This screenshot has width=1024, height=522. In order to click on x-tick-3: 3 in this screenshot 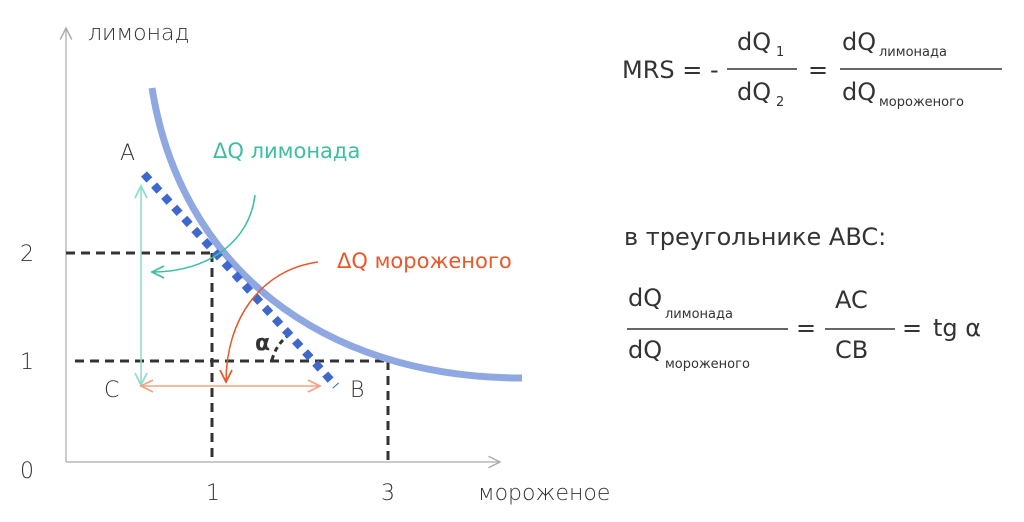, I will do `click(388, 493)`.